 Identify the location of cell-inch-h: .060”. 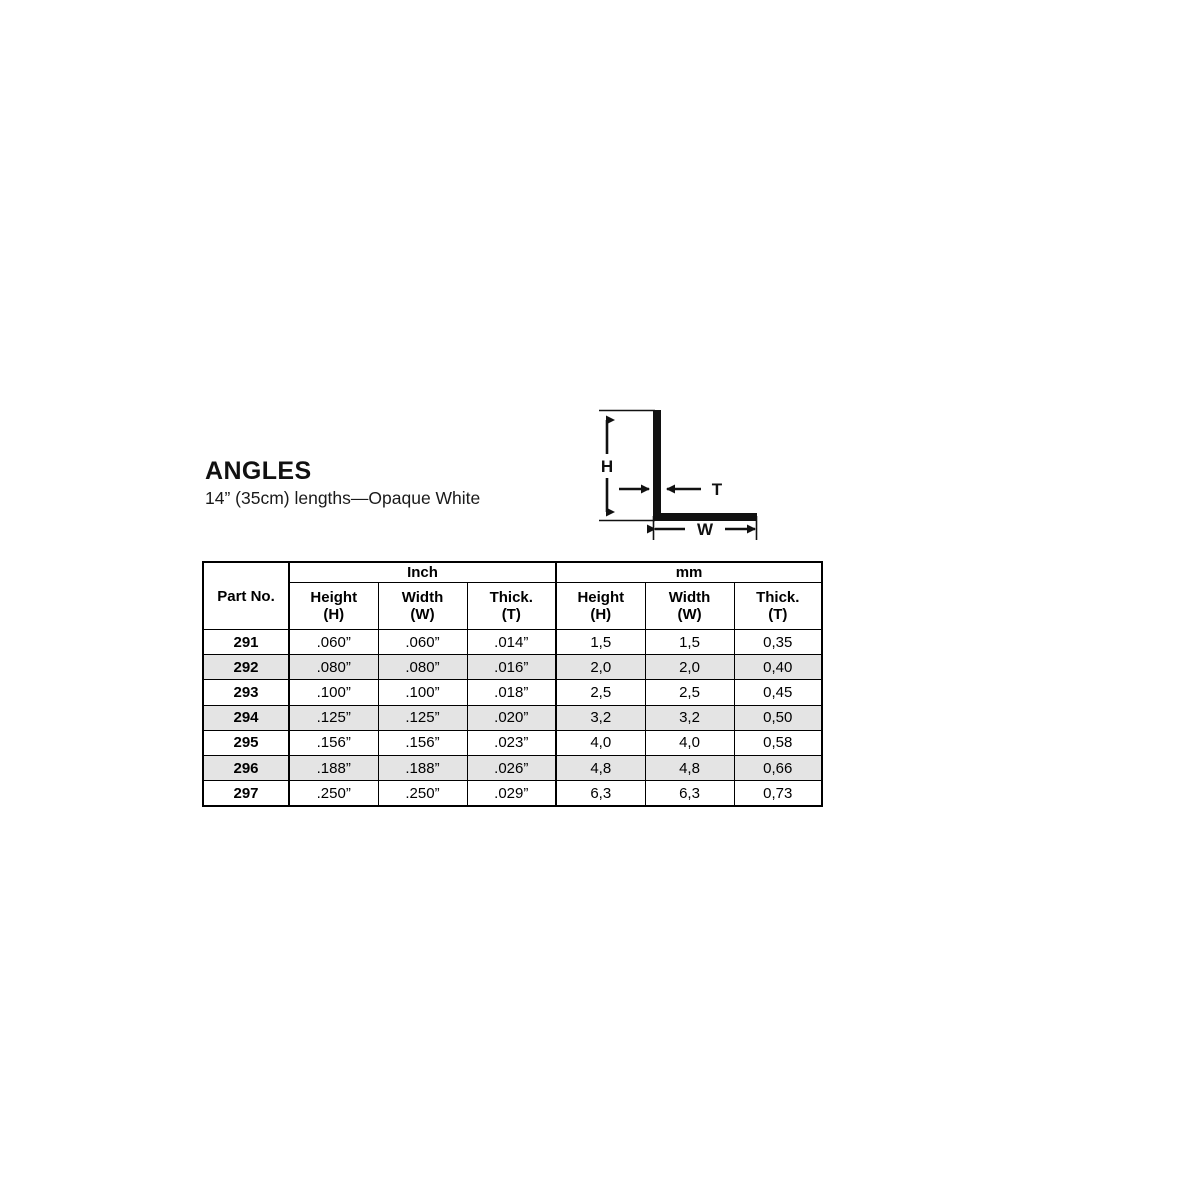
(333, 642).